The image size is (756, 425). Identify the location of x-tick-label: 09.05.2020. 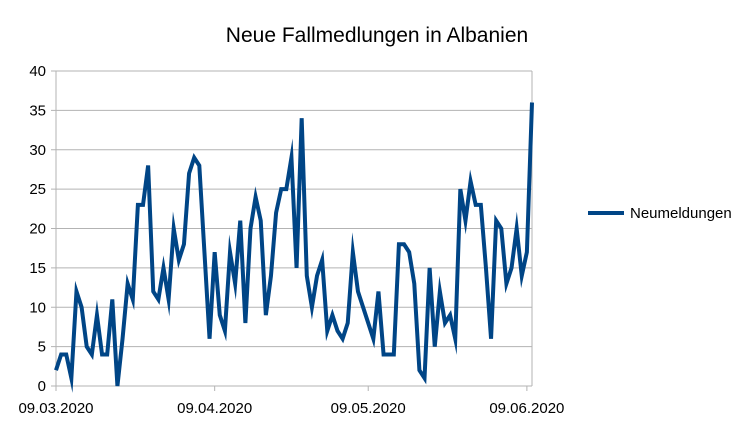
(368, 408).